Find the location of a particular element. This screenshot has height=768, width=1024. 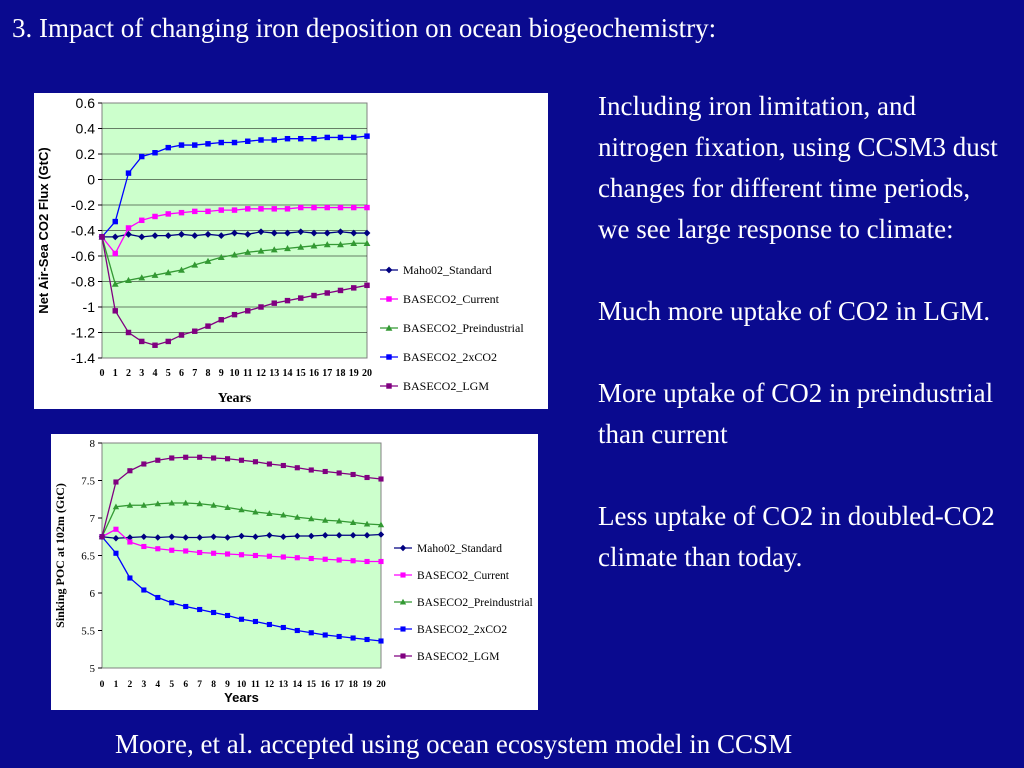

co2-flux-legend-marker-baseco2-2xco2 is located at coordinates (389, 357).